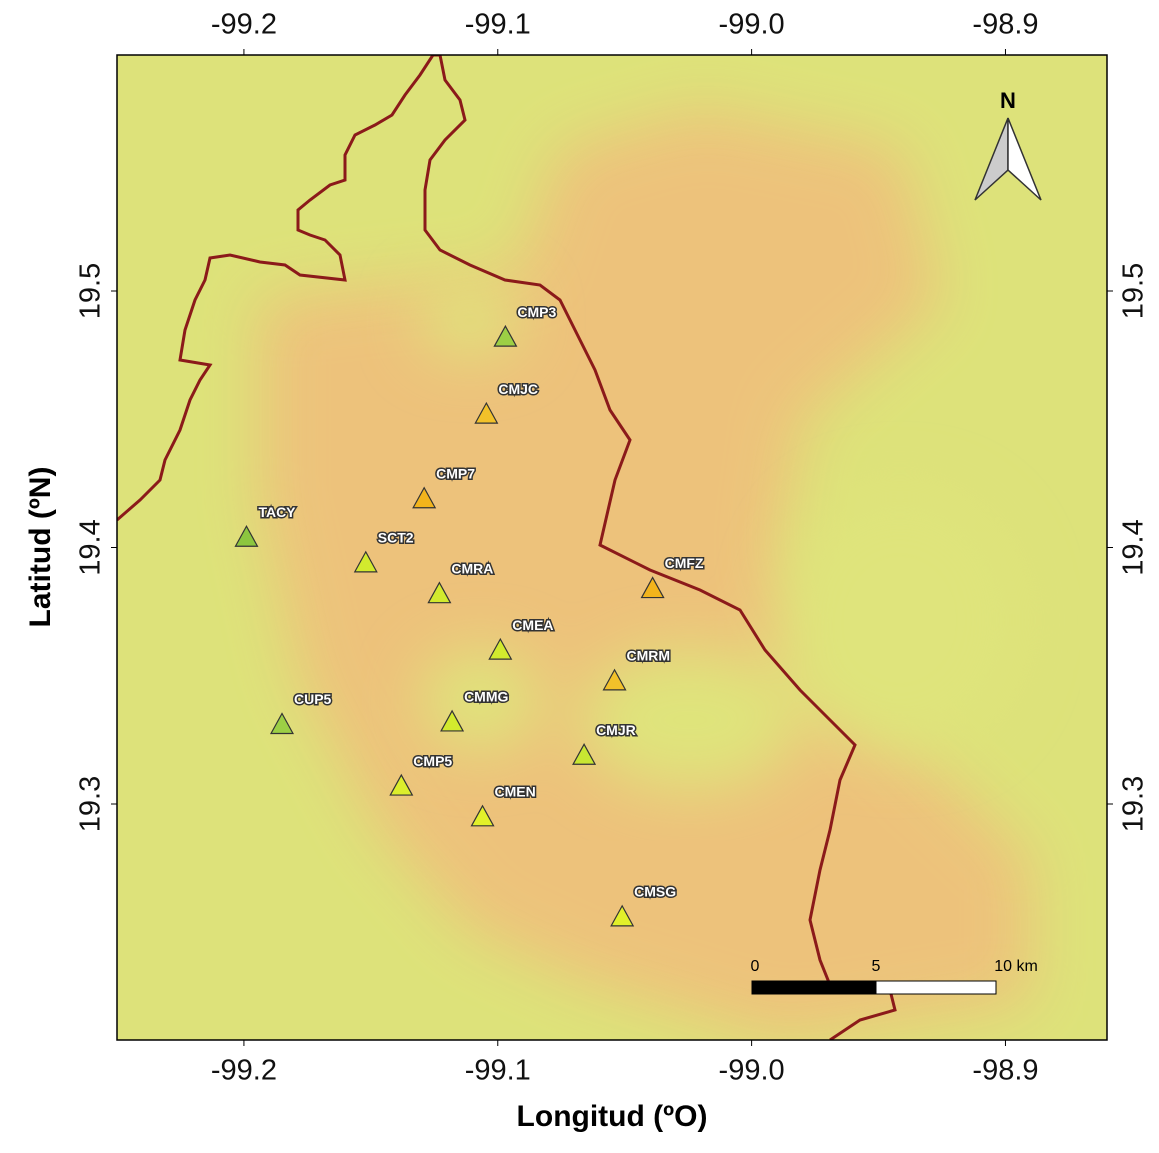 The image size is (1159, 1153). What do you see at coordinates (532, 625) in the screenshot?
I see `station-label: CMEA` at bounding box center [532, 625].